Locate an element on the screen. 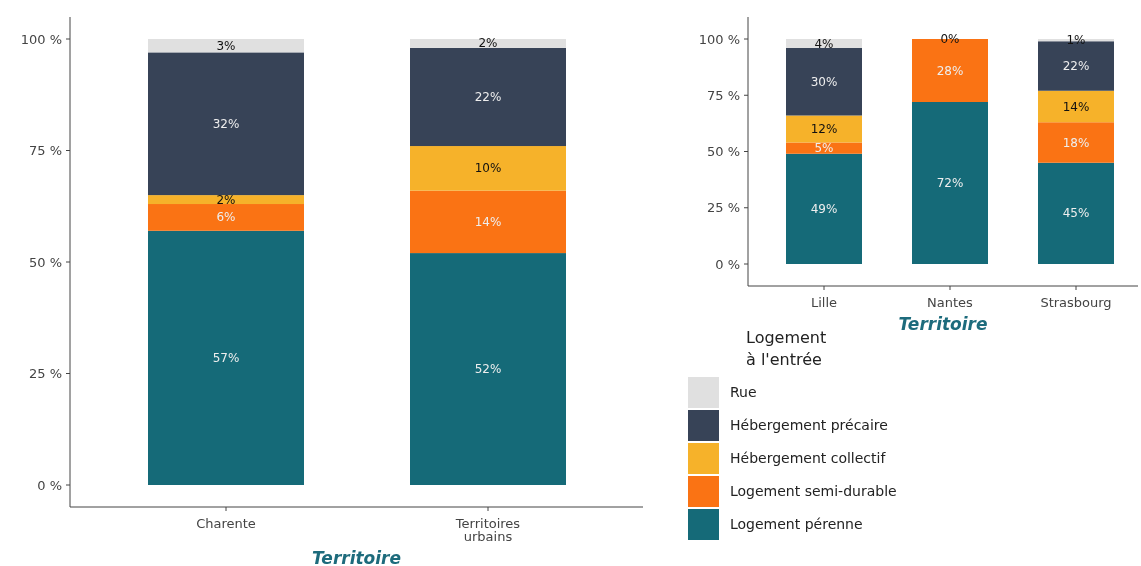 This screenshot has height=566, width=1141. data-label: 3% is located at coordinates (226, 45).